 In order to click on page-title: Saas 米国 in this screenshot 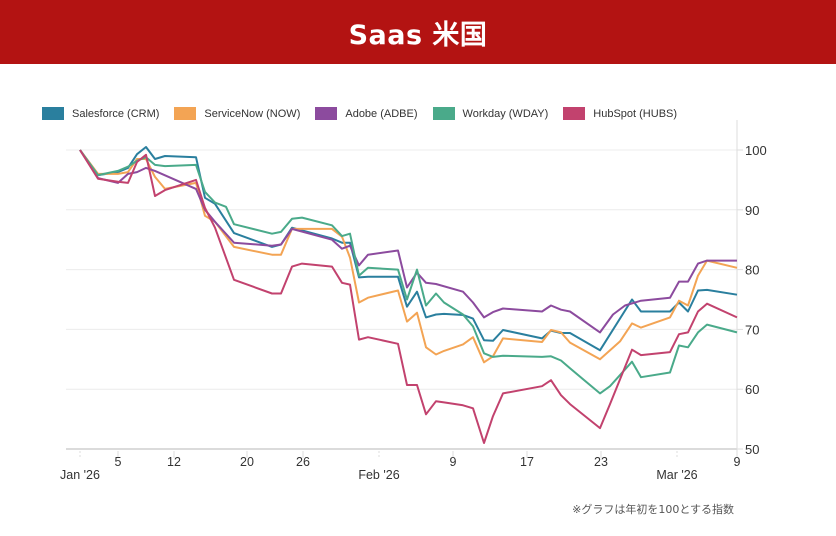, I will do `click(418, 35)`.